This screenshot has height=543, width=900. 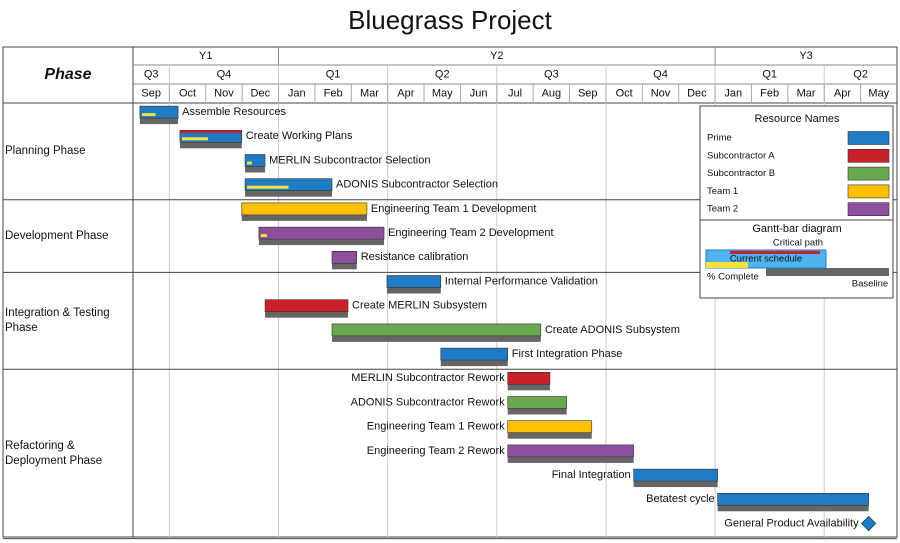 What do you see at coordinates (733, 277) in the screenshot?
I see `legend-complete: % Complete` at bounding box center [733, 277].